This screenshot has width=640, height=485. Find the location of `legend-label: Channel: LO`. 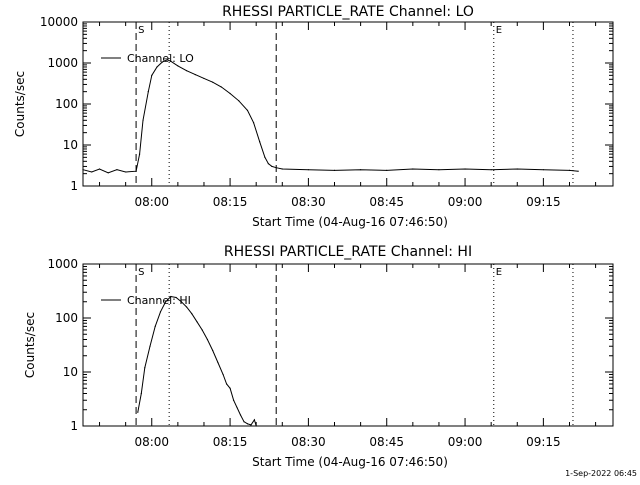

legend-label: Channel: LO is located at coordinates (160, 58).